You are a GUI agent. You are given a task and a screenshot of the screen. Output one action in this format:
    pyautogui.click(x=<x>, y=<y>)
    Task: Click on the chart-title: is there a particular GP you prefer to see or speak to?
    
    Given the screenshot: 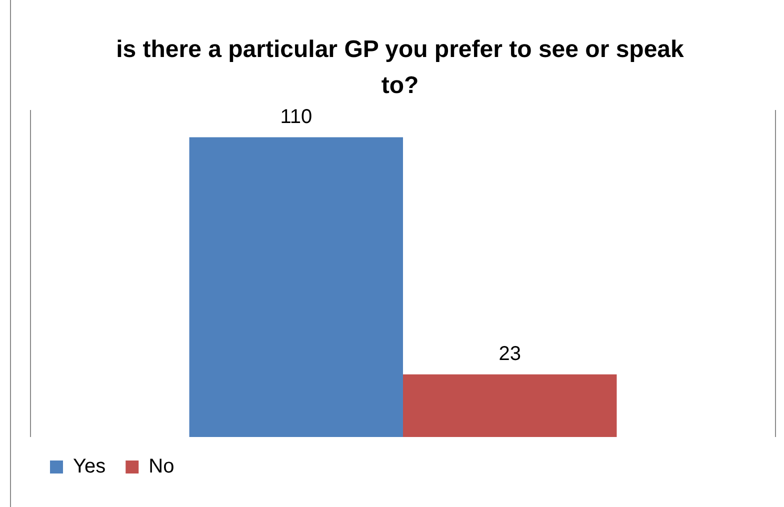 What is the action you would take?
    pyautogui.click(x=400, y=68)
    